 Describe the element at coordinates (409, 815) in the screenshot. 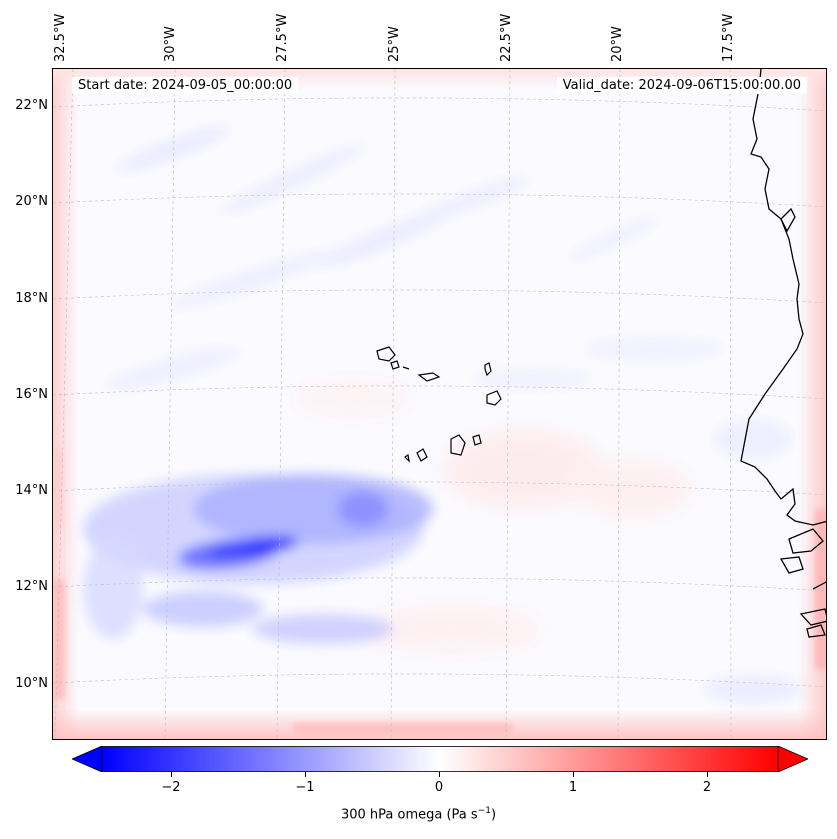

I see `colorbar-label-text: 300 hPa omega (Pa s` at that location.